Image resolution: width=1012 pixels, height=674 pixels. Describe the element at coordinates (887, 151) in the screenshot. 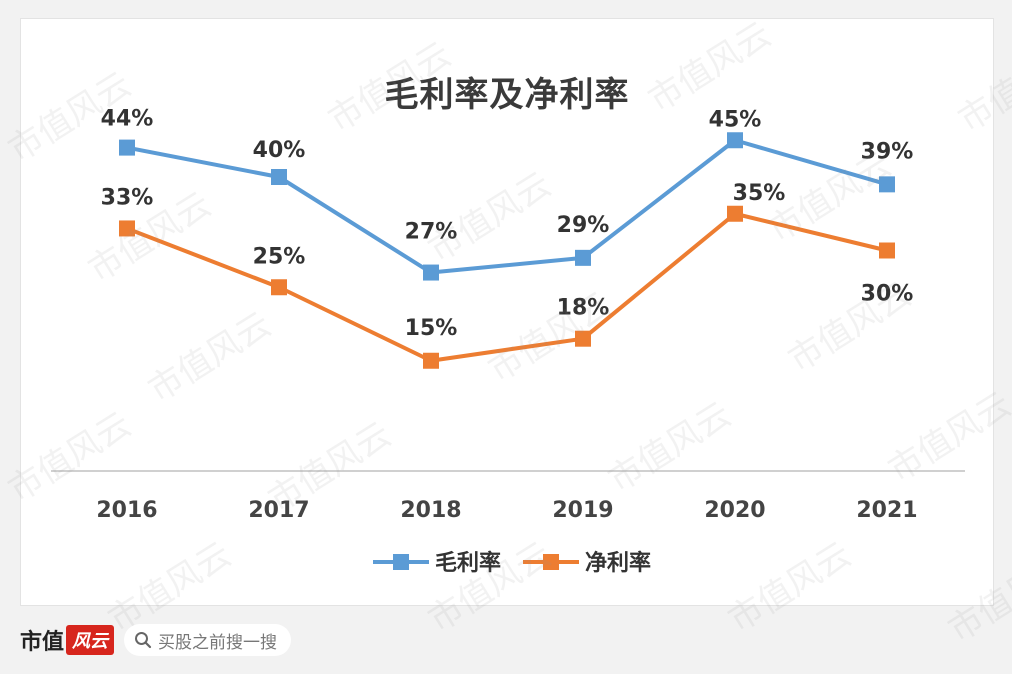

I see `data-label: 39%` at that location.